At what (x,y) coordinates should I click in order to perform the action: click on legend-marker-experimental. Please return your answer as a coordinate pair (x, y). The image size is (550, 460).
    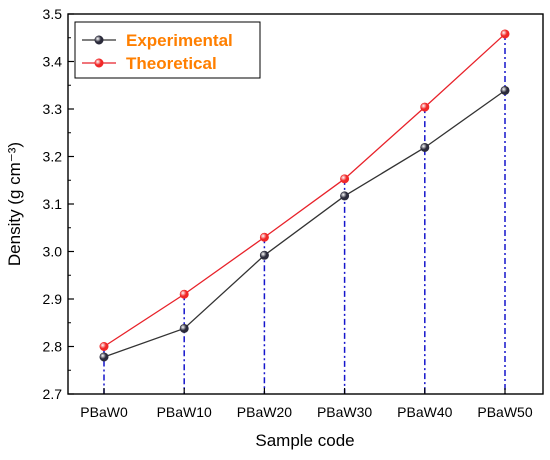
    Looking at the image, I should click on (99, 40).